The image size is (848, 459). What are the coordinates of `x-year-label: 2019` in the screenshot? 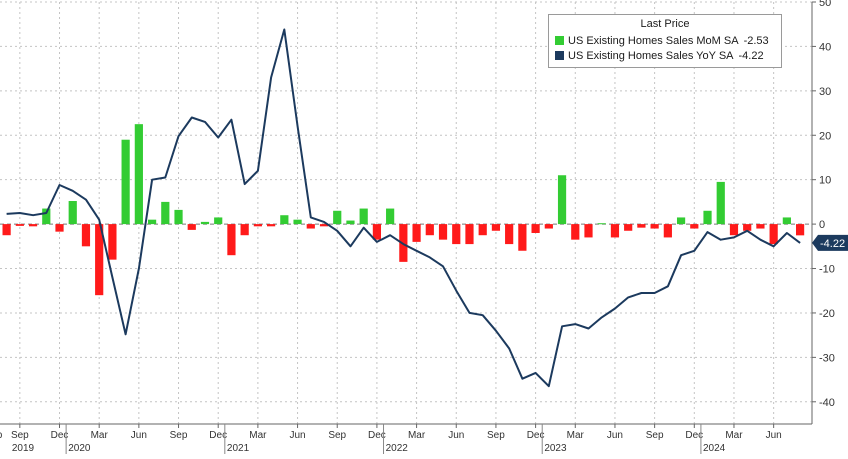 It's located at (23, 448).